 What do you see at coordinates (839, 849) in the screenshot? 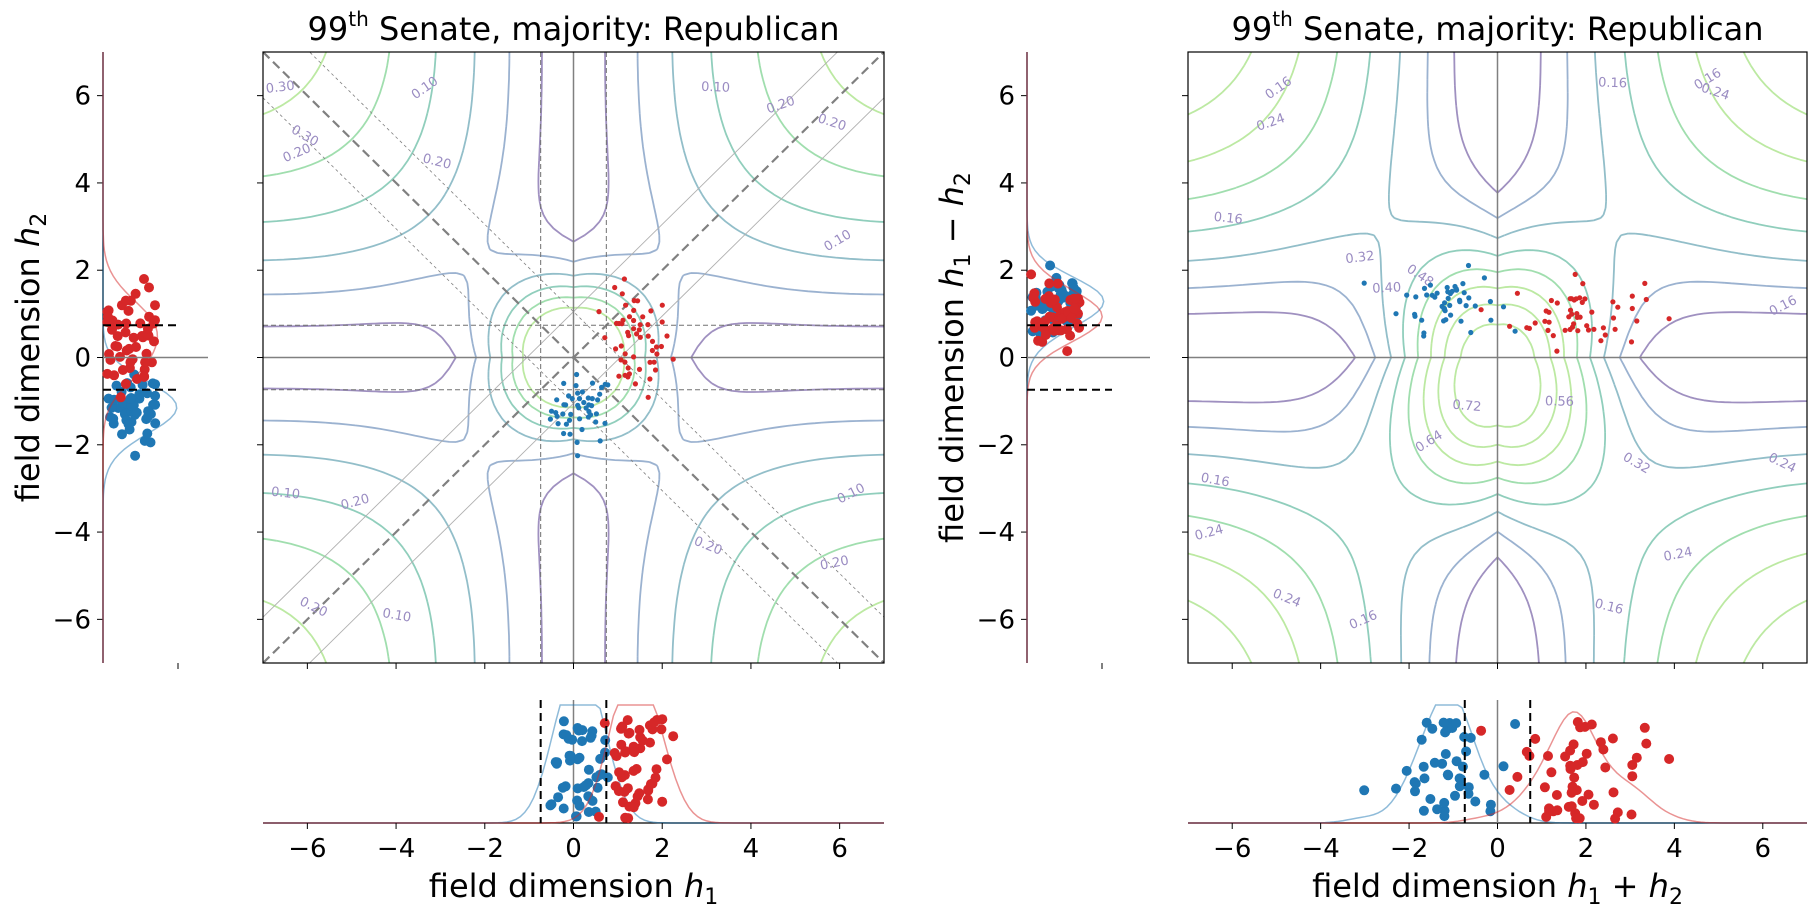
I see `x-tick-label: 6` at bounding box center [839, 849].